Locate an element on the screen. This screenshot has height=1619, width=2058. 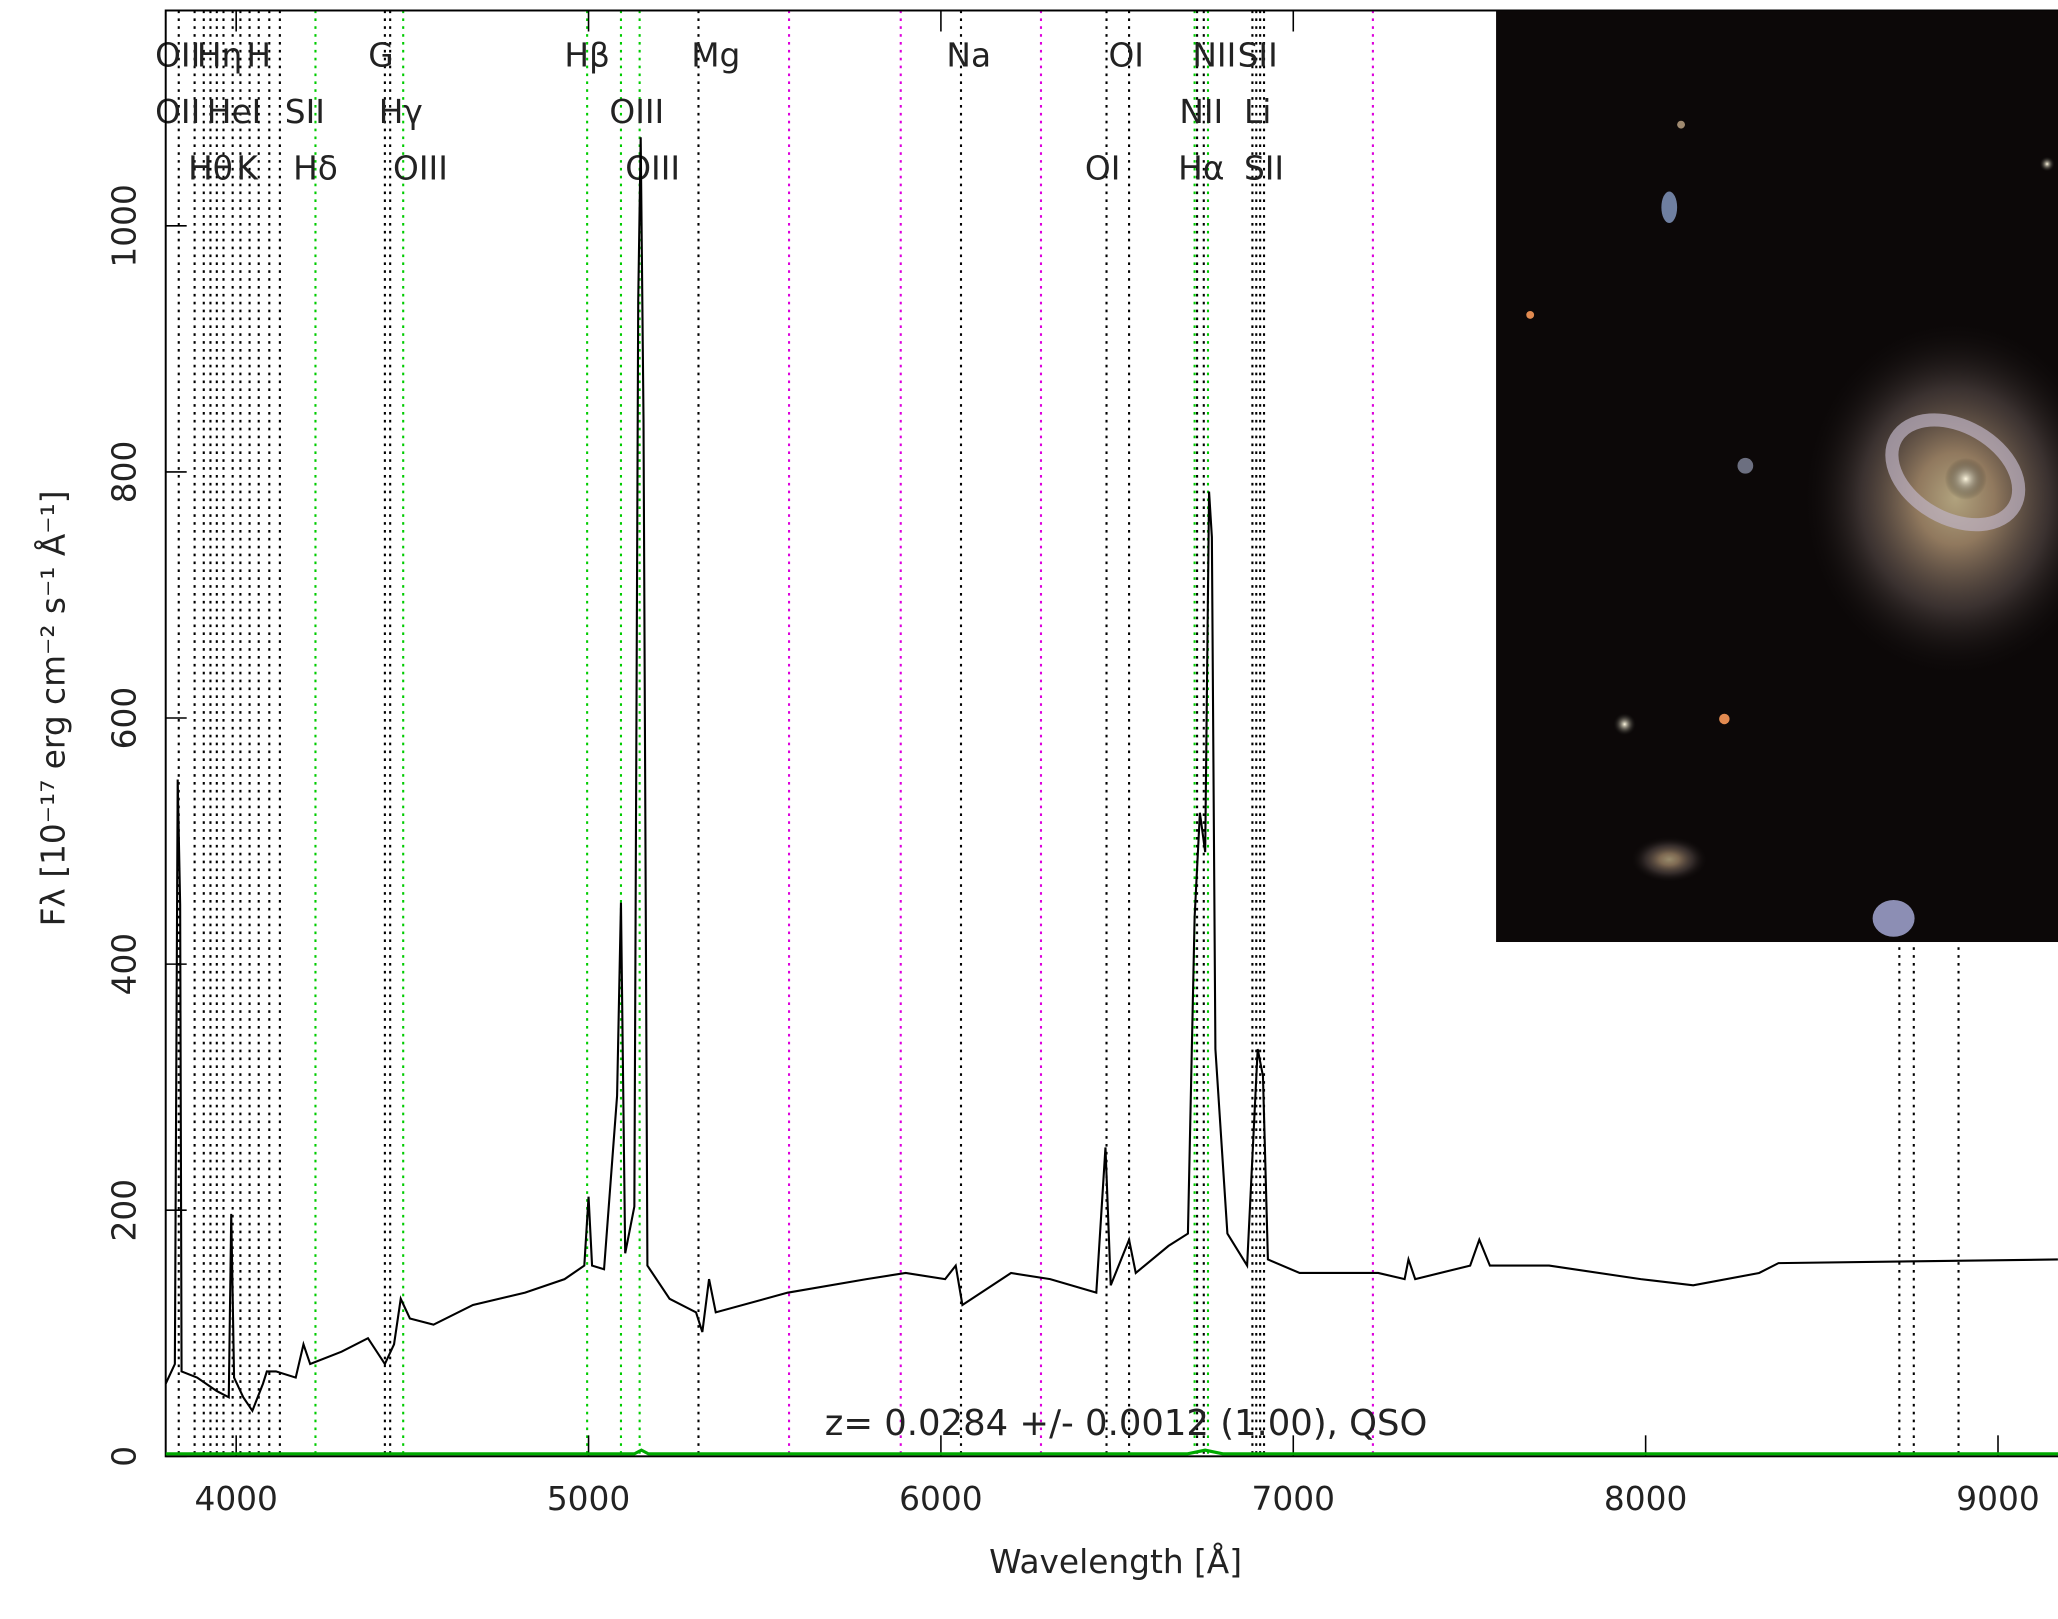
spectral-line-label: Hη is located at coordinates (219, 56).